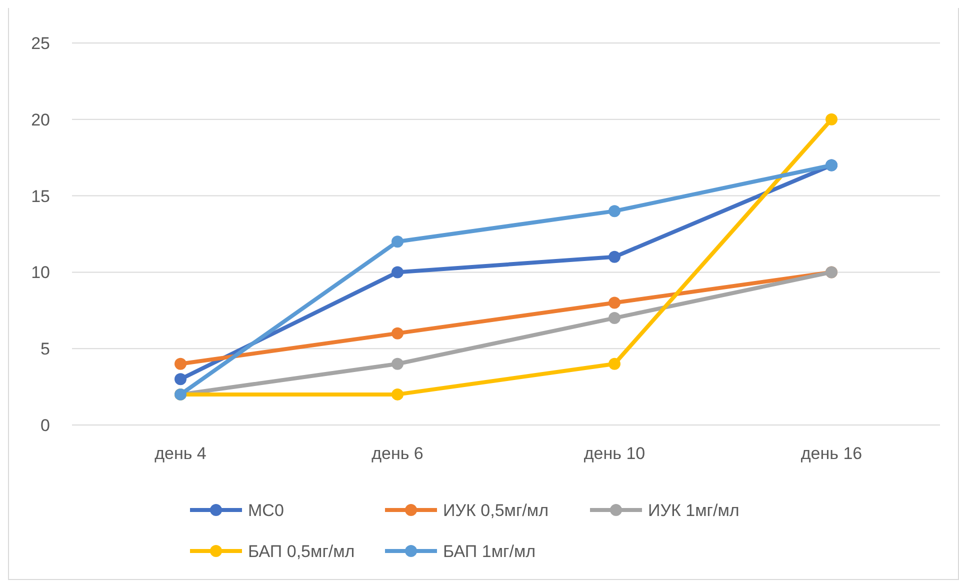  Describe the element at coordinates (266, 510) in the screenshot. I see `legend-label: МС0` at that location.